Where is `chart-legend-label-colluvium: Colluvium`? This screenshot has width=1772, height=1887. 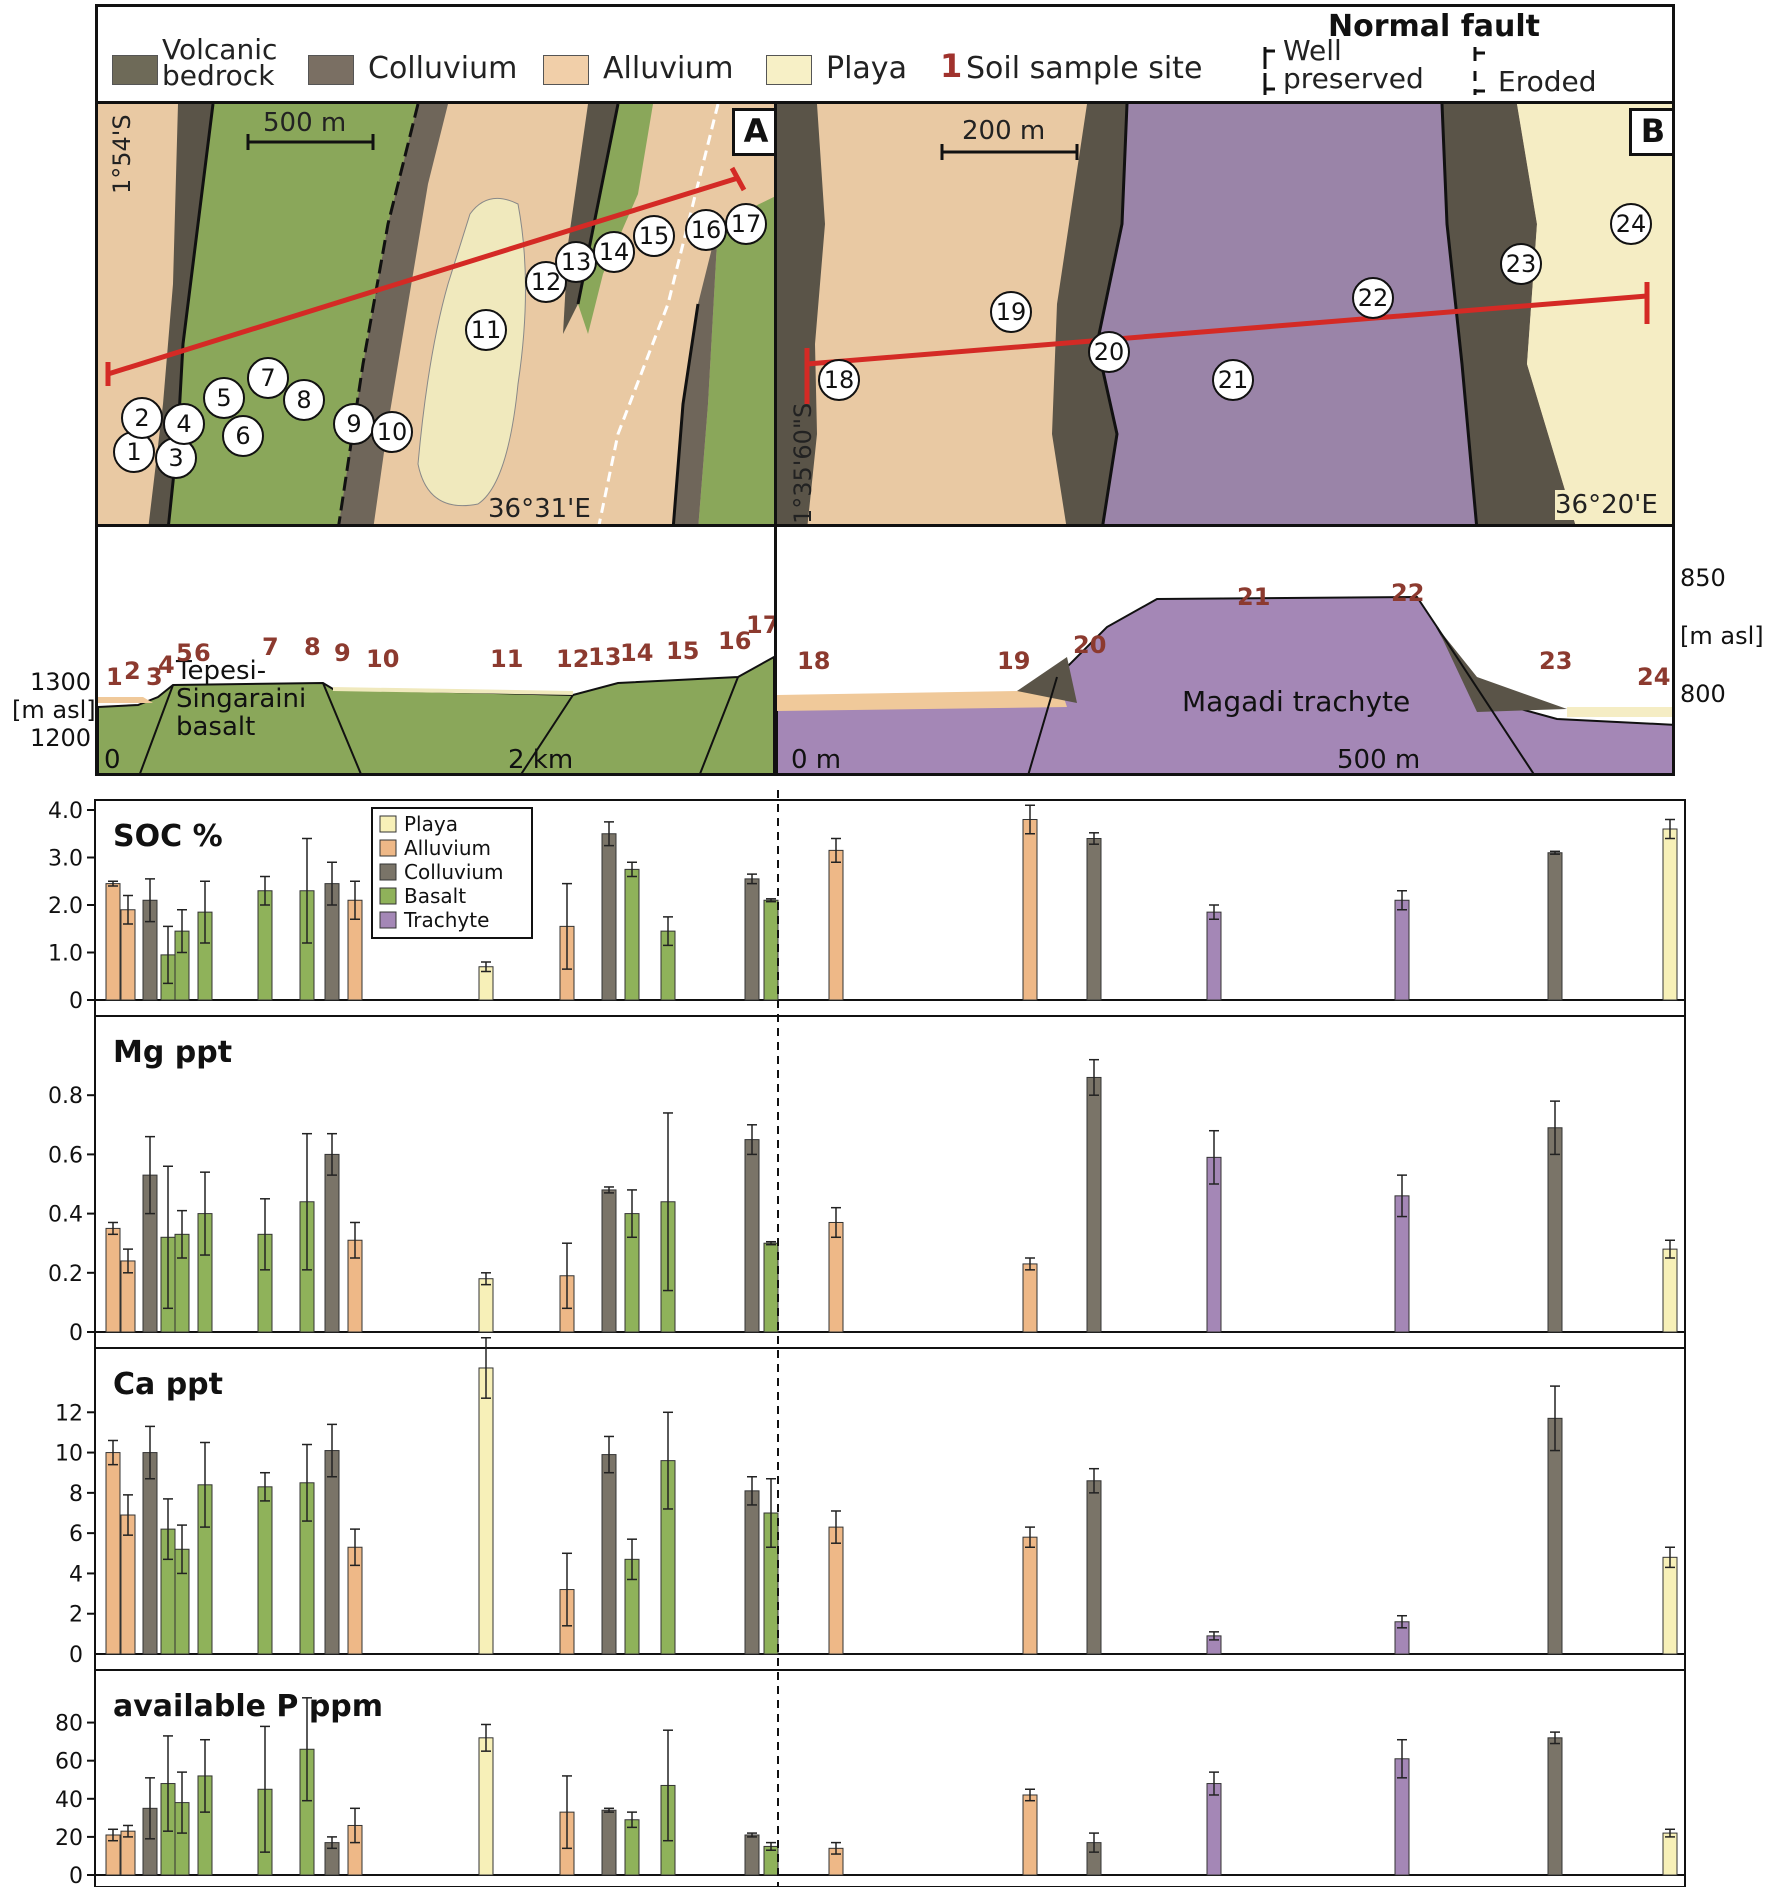
chart-legend-label-colluvium: Colluvium is located at coordinates (454, 872).